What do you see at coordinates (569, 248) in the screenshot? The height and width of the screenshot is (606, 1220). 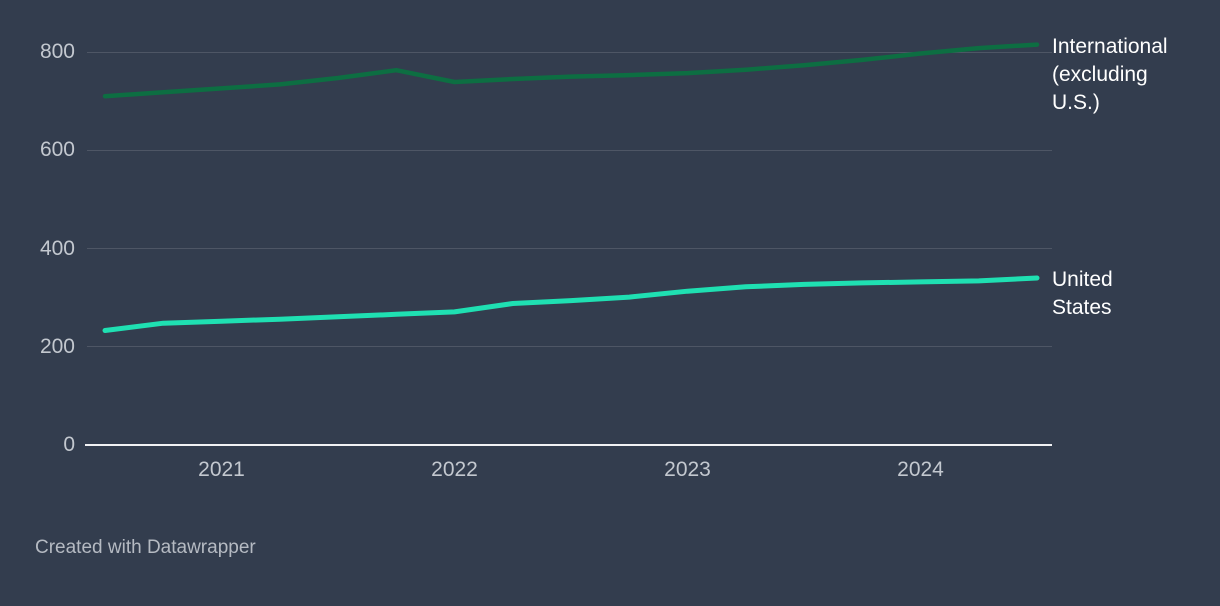 I see `gridline-y400` at bounding box center [569, 248].